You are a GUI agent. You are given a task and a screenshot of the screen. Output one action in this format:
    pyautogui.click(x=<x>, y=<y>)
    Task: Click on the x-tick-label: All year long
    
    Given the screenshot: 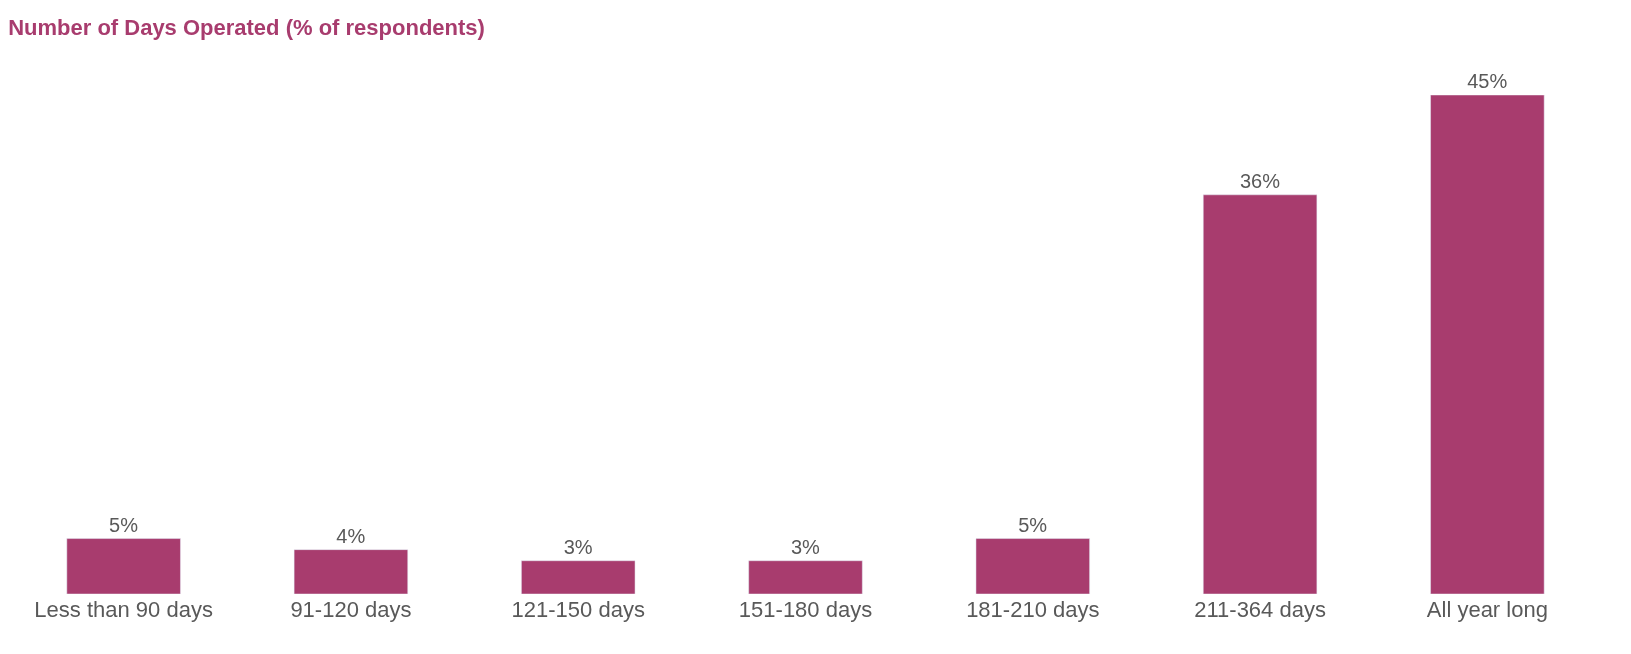 What is the action you would take?
    pyautogui.click(x=1487, y=609)
    